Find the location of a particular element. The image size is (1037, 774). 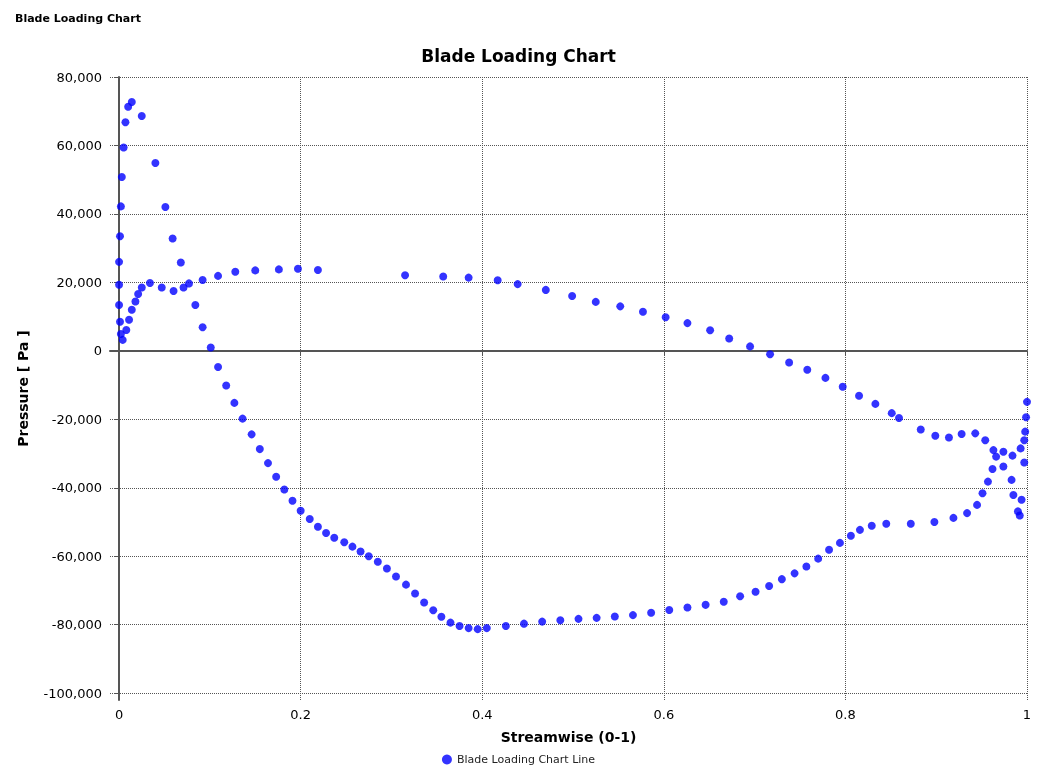

y-tick-label: 80,000 is located at coordinates (79, 77).